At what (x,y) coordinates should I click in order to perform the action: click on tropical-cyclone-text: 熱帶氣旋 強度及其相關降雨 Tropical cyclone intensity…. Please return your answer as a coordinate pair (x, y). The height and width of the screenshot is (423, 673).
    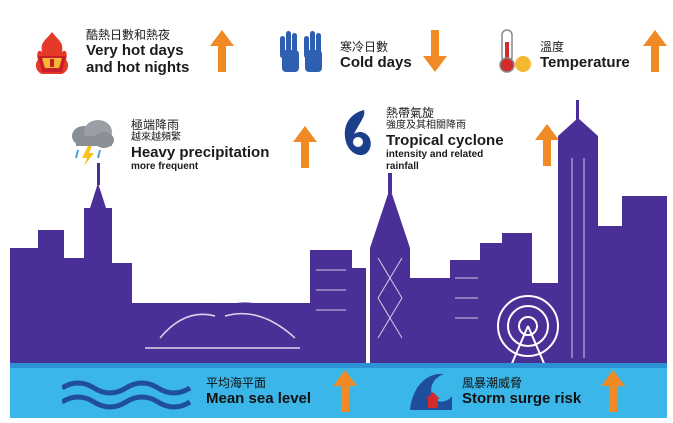
    Looking at the image, I should click on (445, 139).